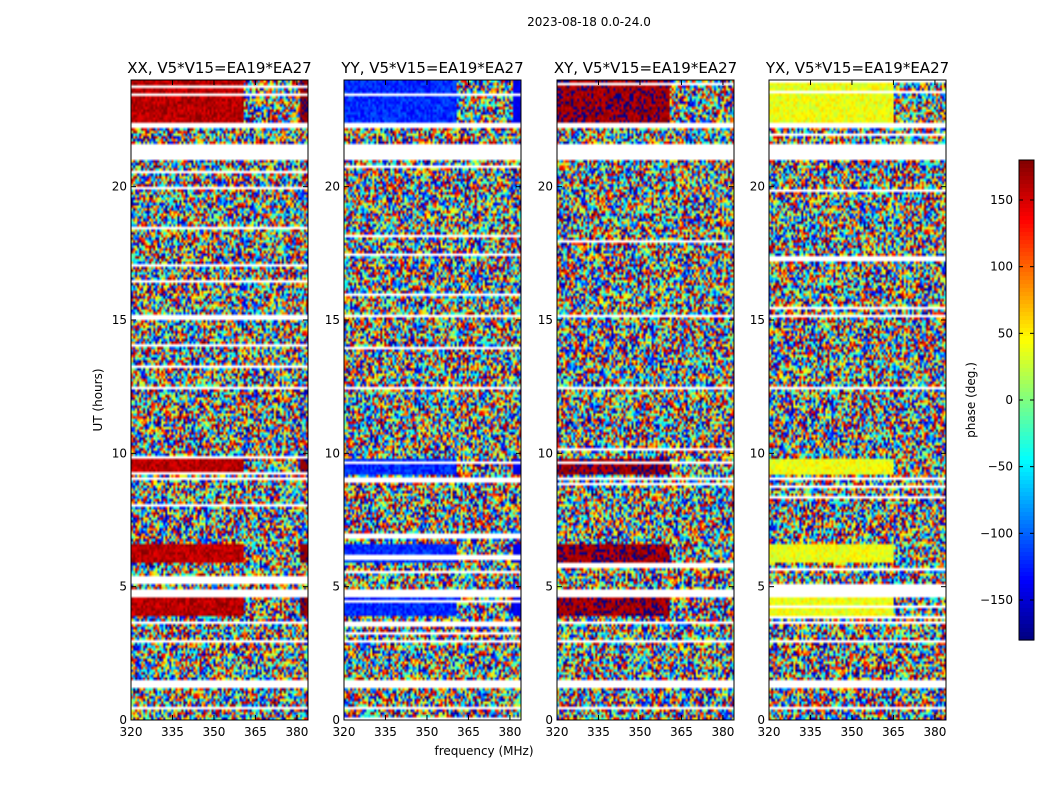 Image resolution: width=1050 pixels, height=800 pixels. I want to click on panel-title: XY, V5*V15=EA19*EA27, so click(645, 68).